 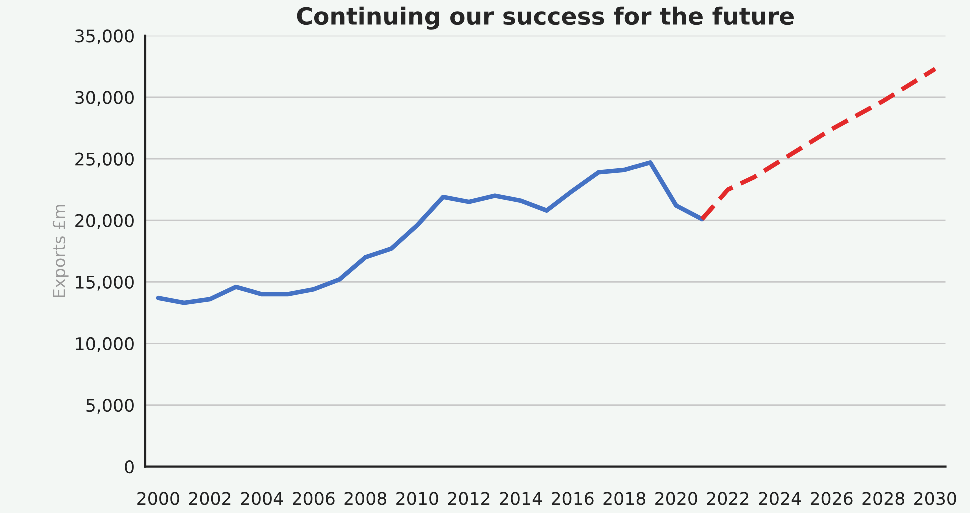 I want to click on x-tick-label: 2006, so click(x=314, y=499).